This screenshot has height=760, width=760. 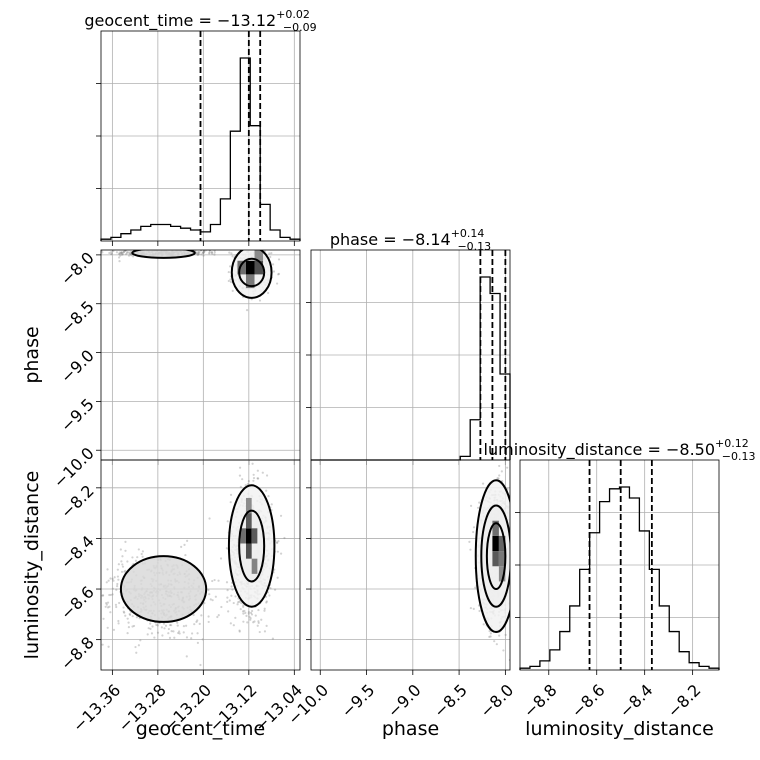 I want to click on y-tick-label: −8.6, so click(x=77, y=602).